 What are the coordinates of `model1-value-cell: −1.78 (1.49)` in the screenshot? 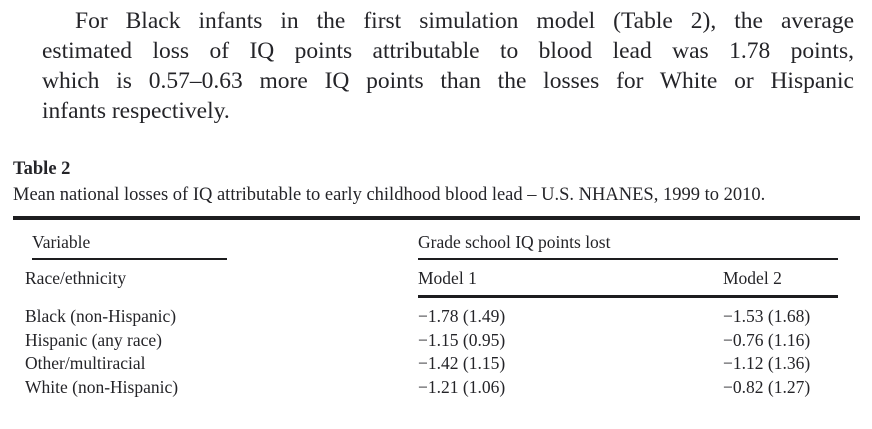 It's located at (462, 316).